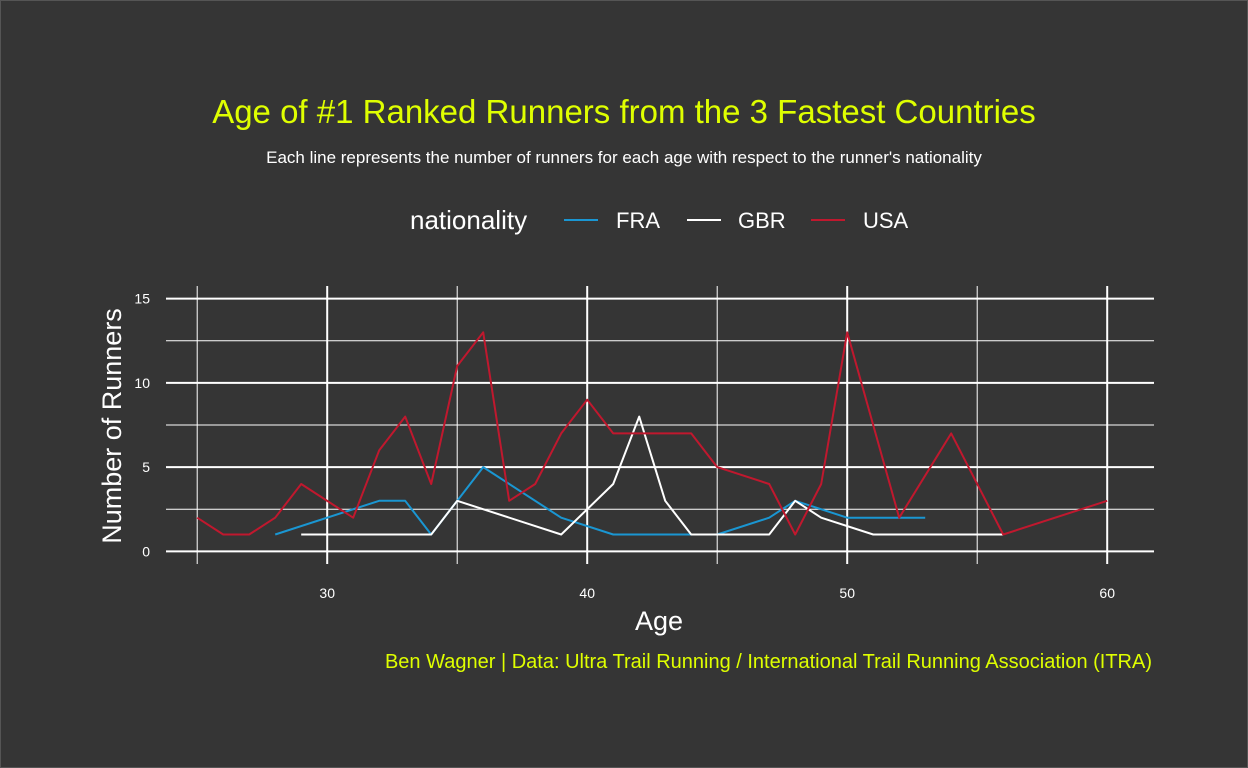 Image resolution: width=1248 pixels, height=768 pixels. I want to click on x-tick-label: 50, so click(847, 593).